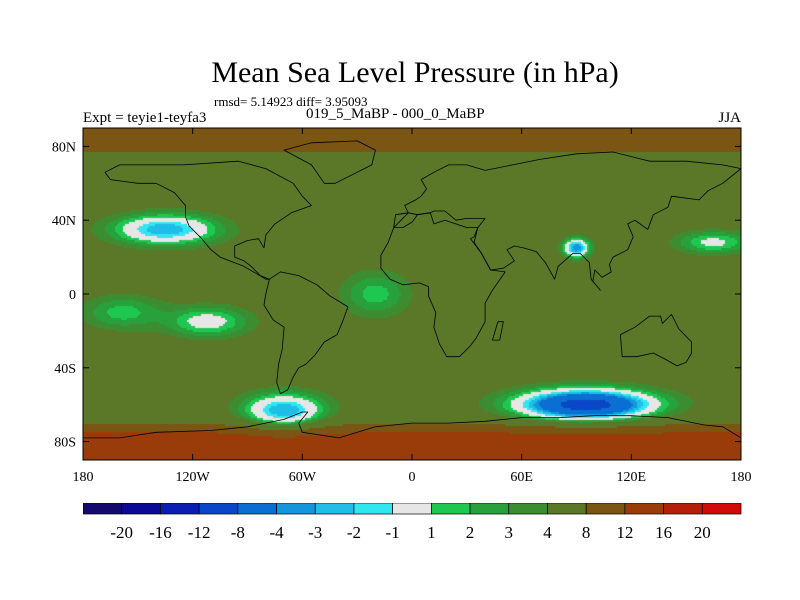 The image size is (800, 600). Describe the element at coordinates (702, 532) in the screenshot. I see `colorbar-label: 20` at that location.